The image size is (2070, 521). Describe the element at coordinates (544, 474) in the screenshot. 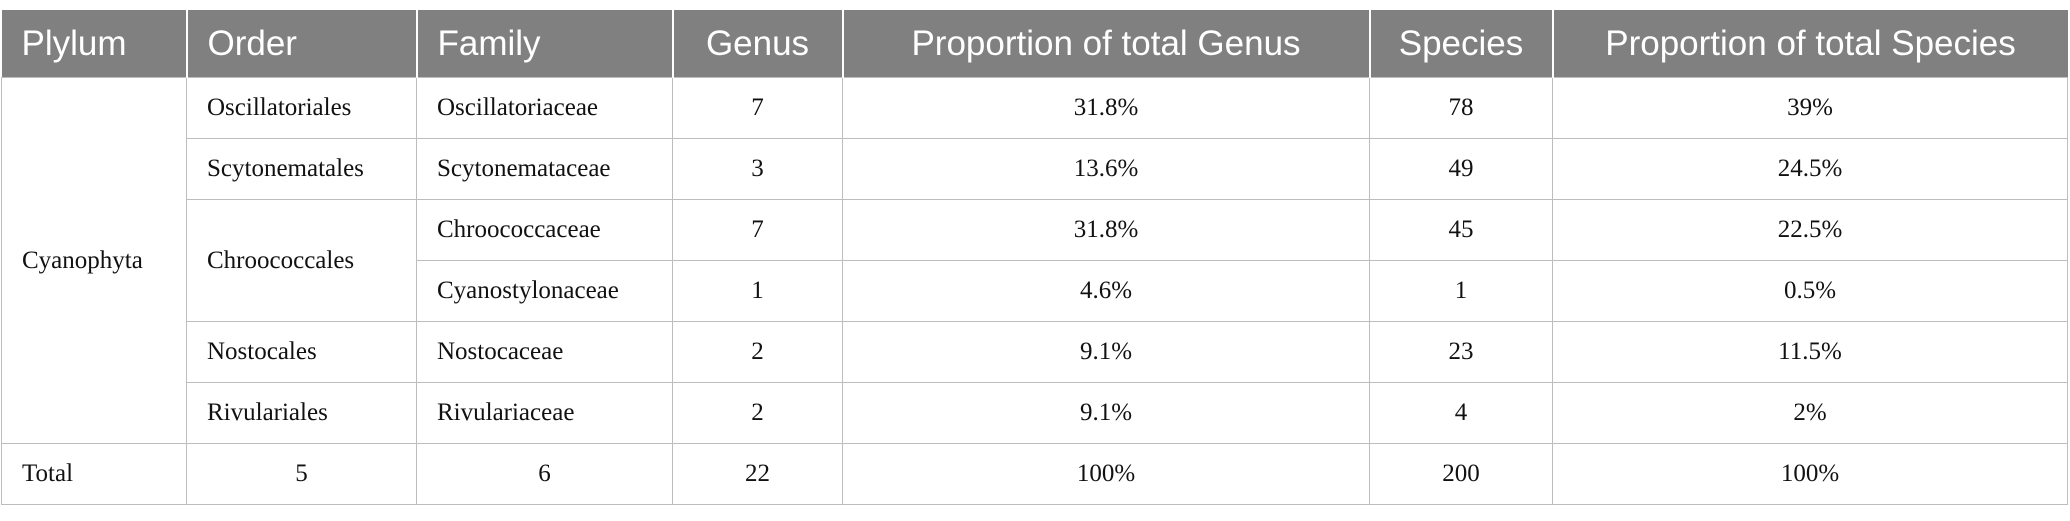

I see `cell: 6` at that location.